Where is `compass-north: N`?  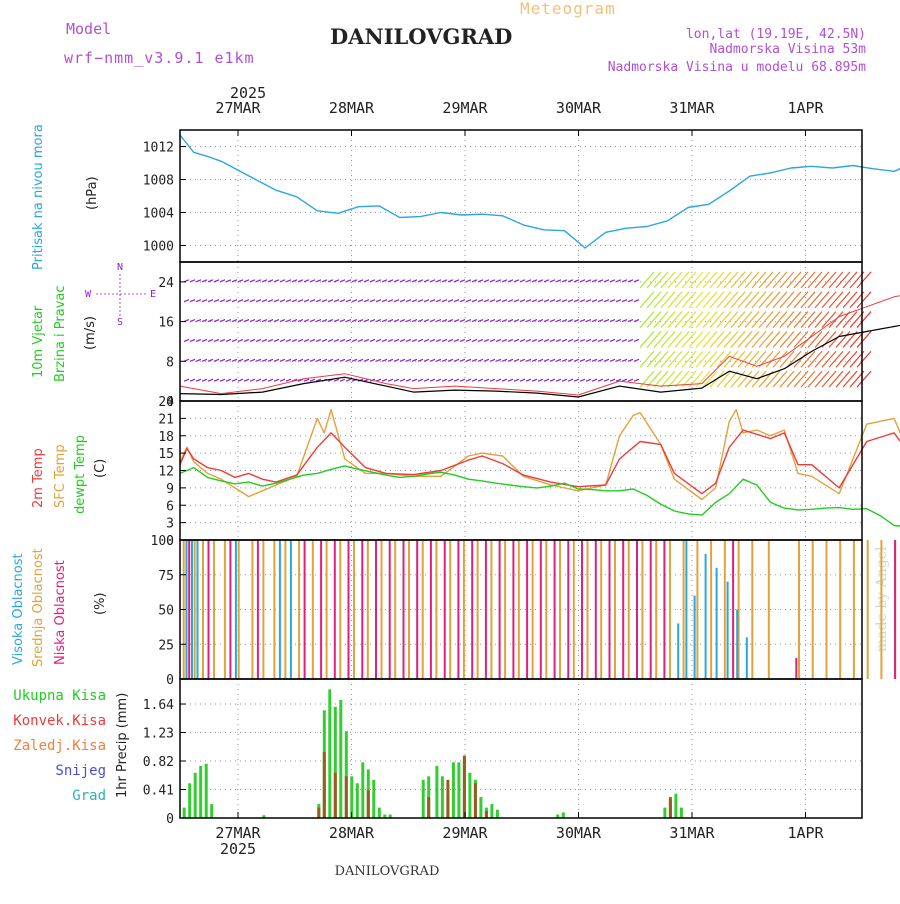 compass-north: N is located at coordinates (120, 267).